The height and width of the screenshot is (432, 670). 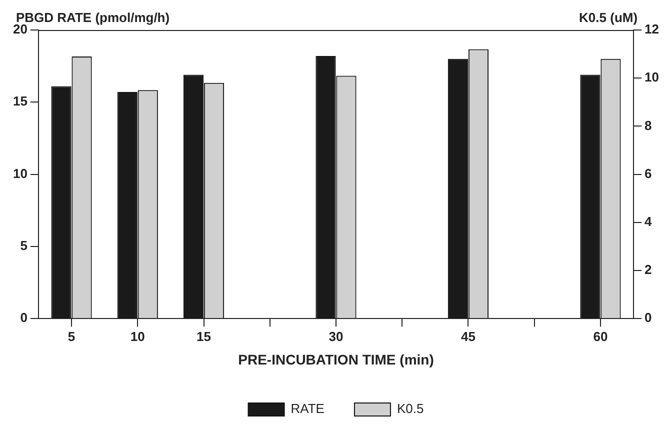 I want to click on x-tick-label: 5, so click(x=72, y=336).